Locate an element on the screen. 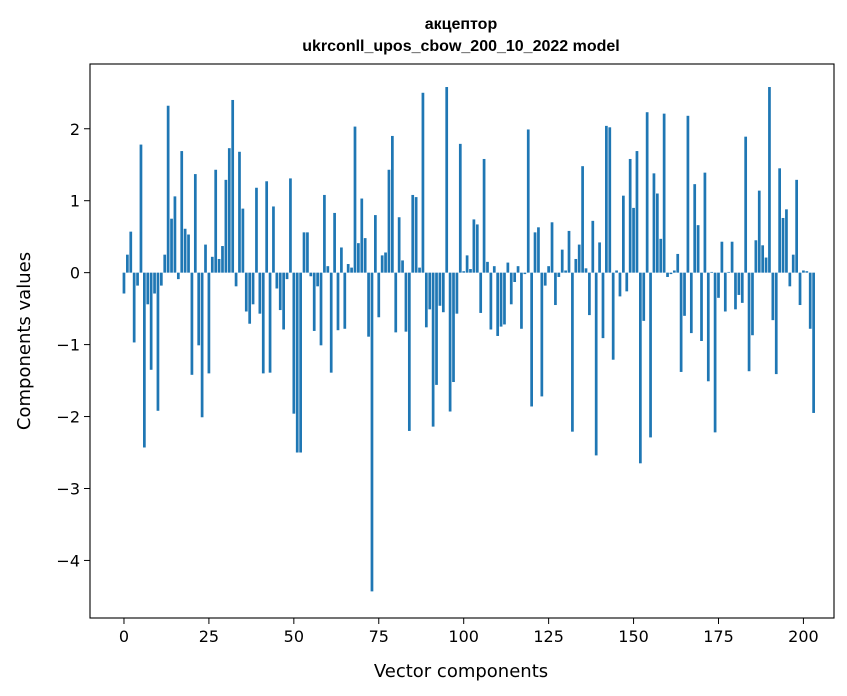 The height and width of the screenshot is (696, 847). x-tick-label: 100 is located at coordinates (463, 636).